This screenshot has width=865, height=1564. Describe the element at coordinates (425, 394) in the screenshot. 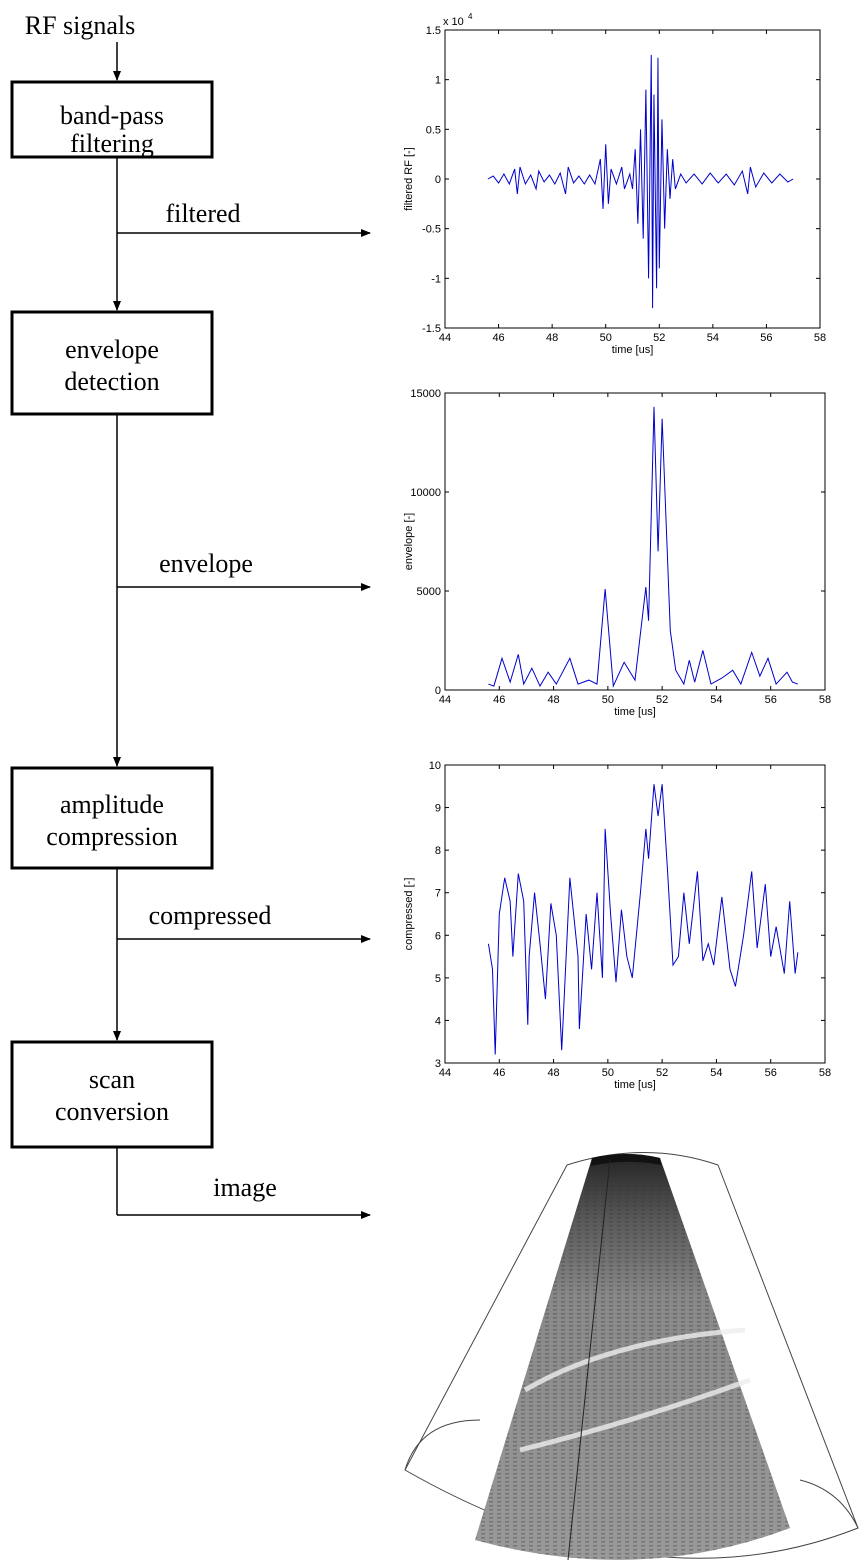

I see `y-tick-label: 15000` at that location.